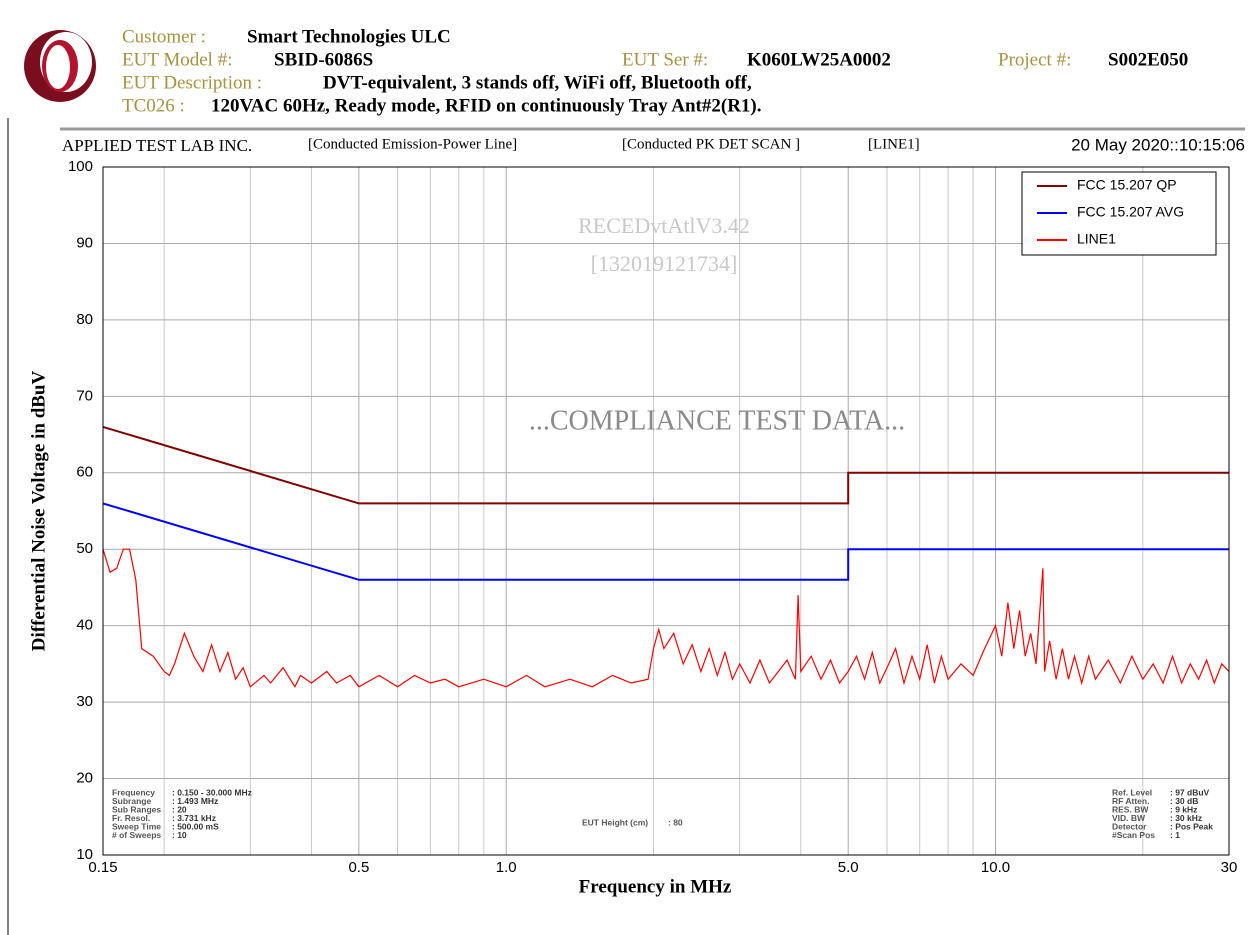 This screenshot has width=1252, height=935. Describe the element at coordinates (192, 82) in the screenshot. I see `description-label: EUT Description :` at that location.